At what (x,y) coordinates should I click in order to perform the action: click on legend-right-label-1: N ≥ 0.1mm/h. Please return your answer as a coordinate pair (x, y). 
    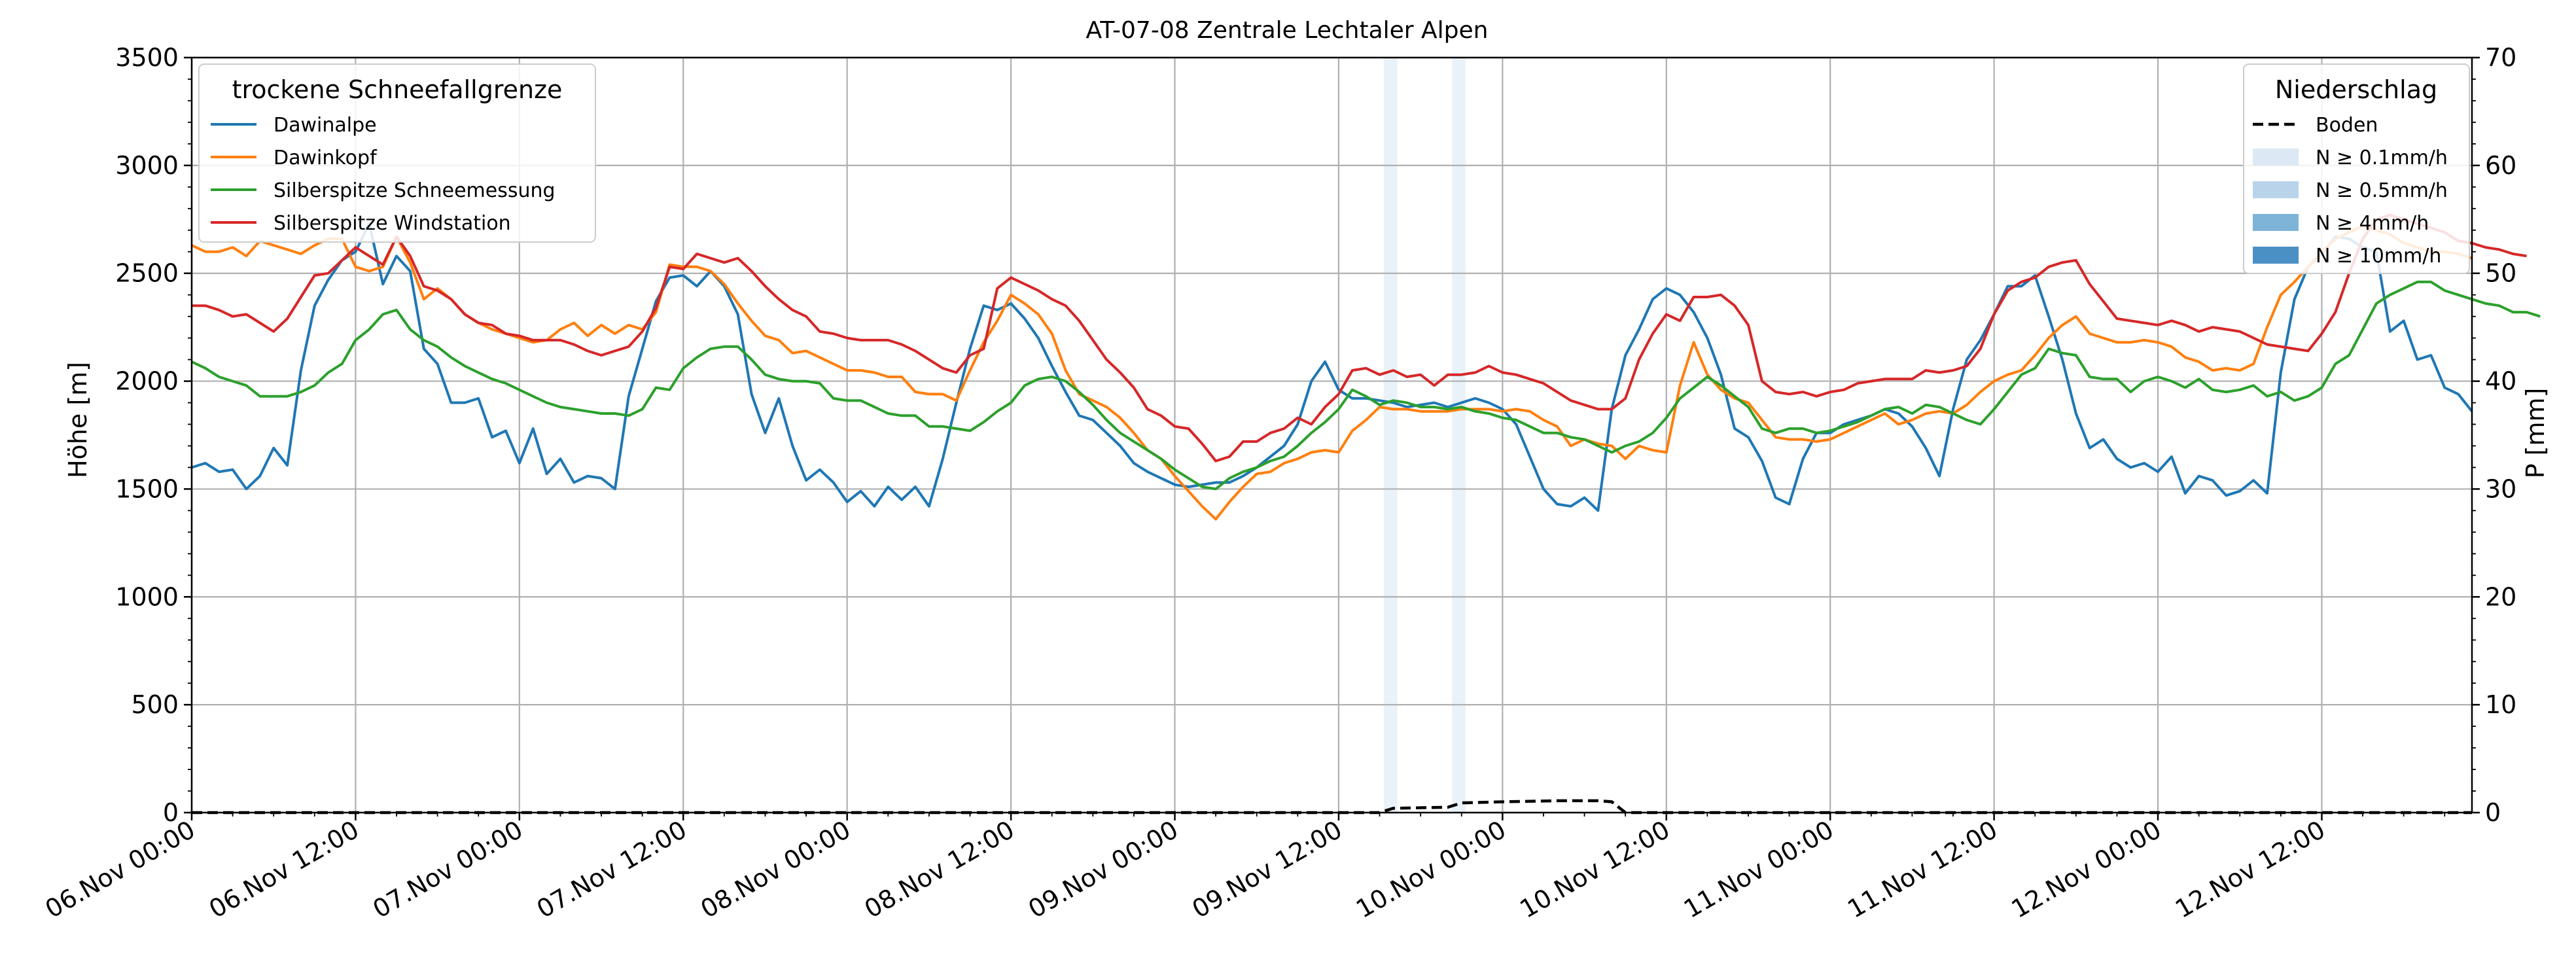
    Looking at the image, I should click on (2382, 158).